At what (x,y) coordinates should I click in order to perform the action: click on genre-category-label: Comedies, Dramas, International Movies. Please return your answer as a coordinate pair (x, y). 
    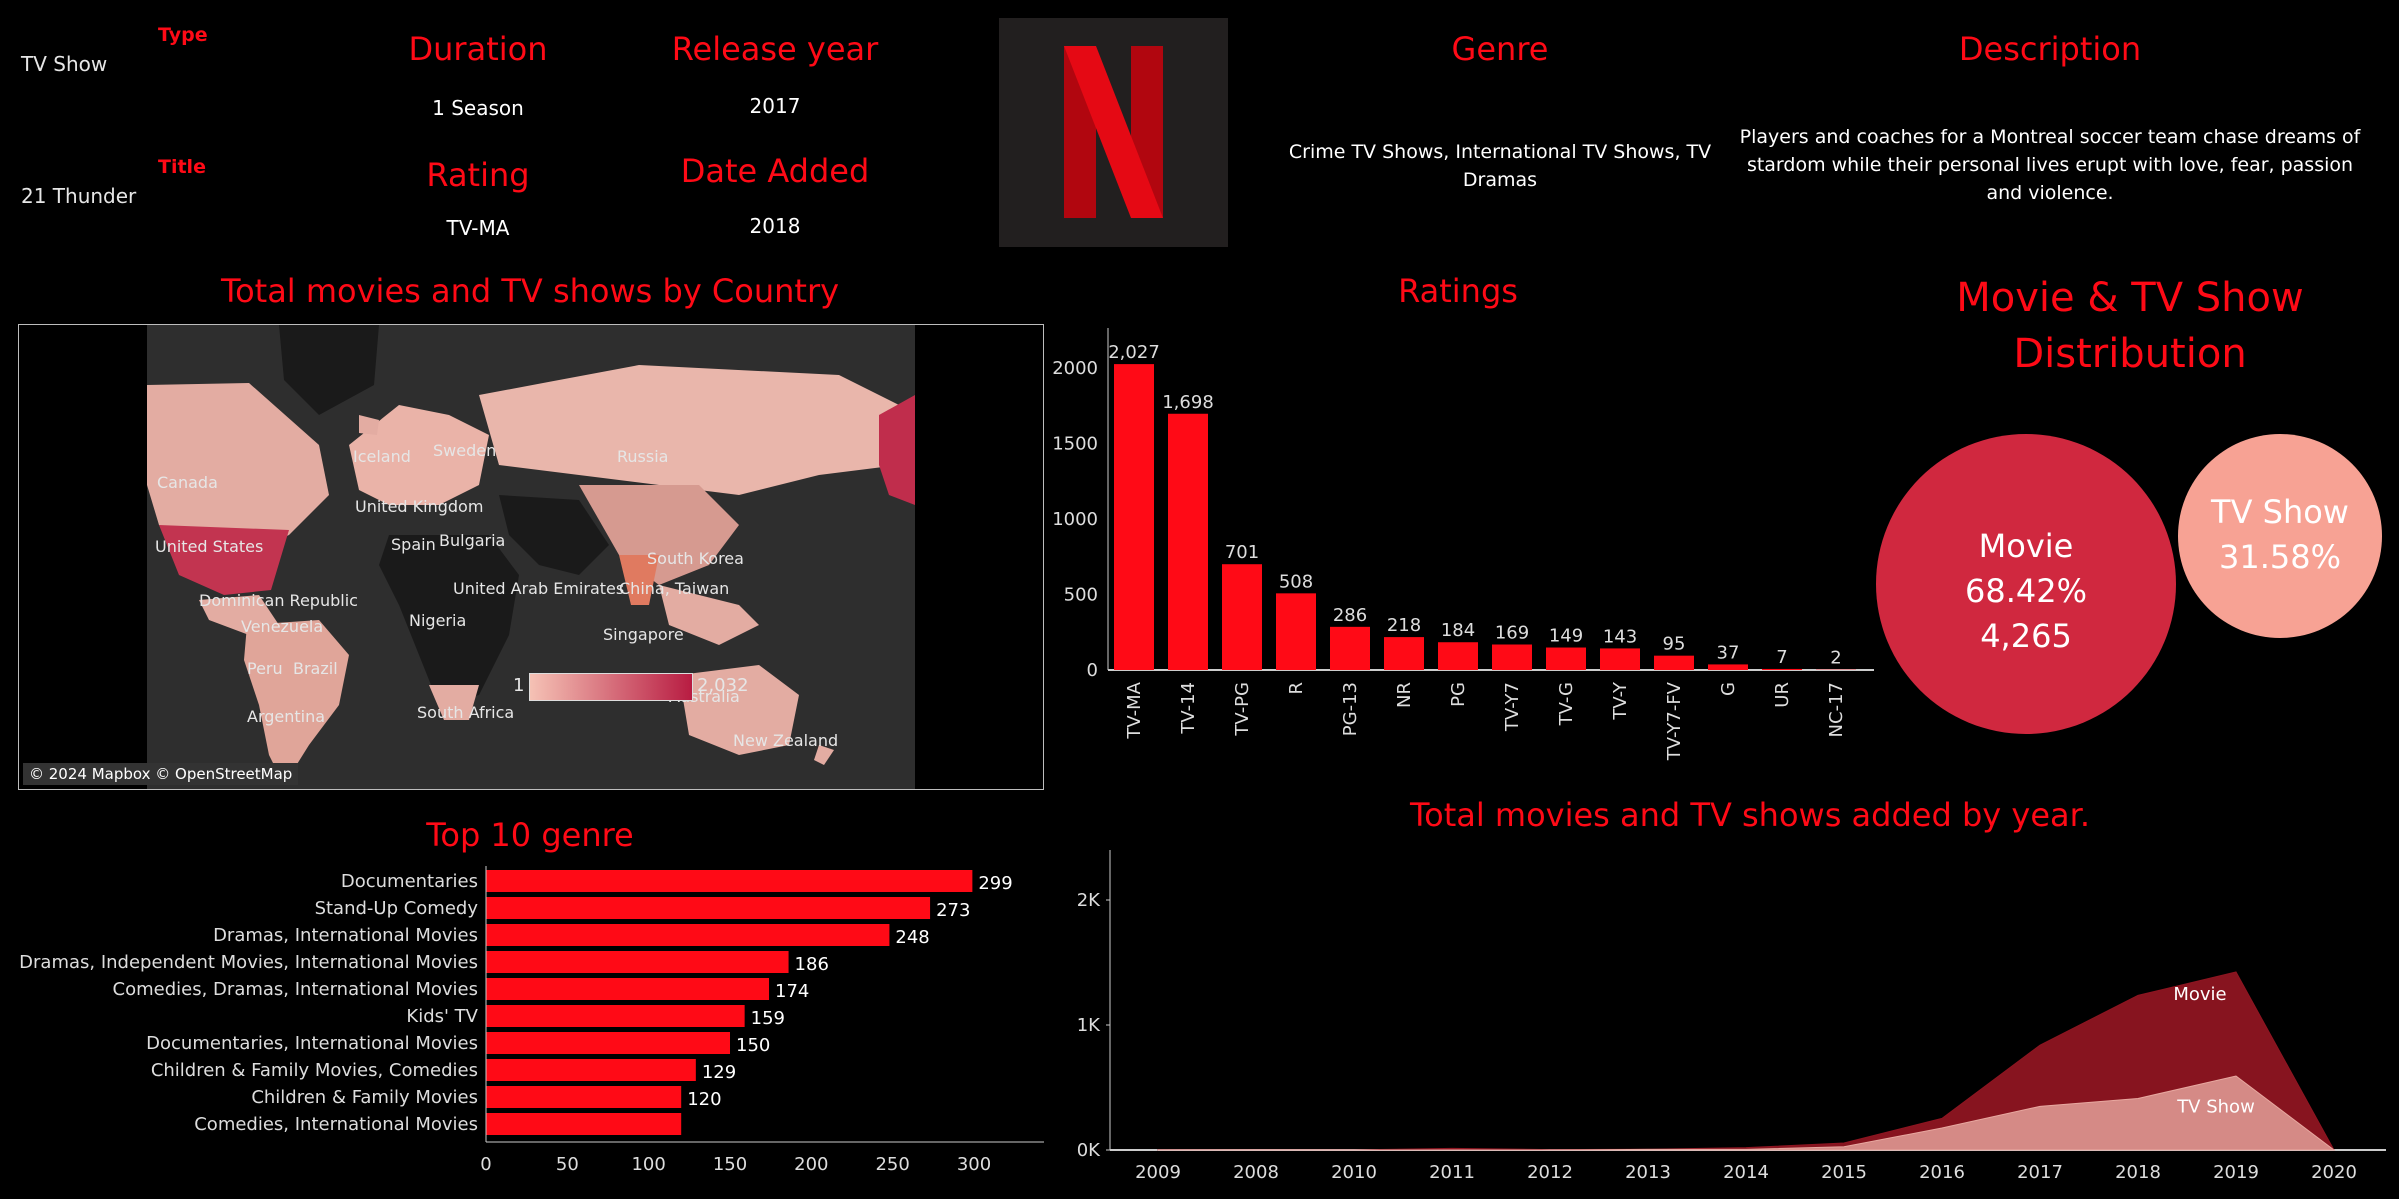
    Looking at the image, I should click on (295, 989).